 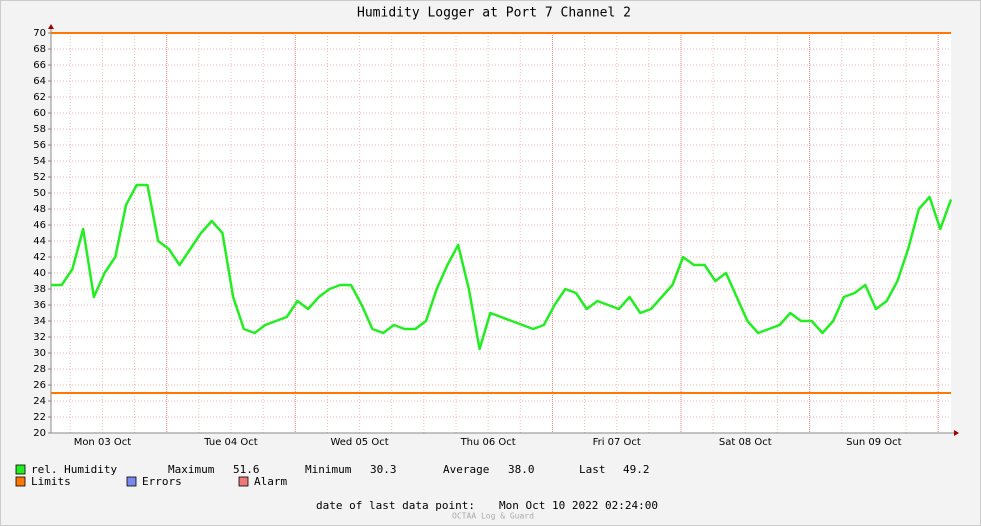 What do you see at coordinates (51, 481) in the screenshot?
I see `legend-label: Limits` at bounding box center [51, 481].